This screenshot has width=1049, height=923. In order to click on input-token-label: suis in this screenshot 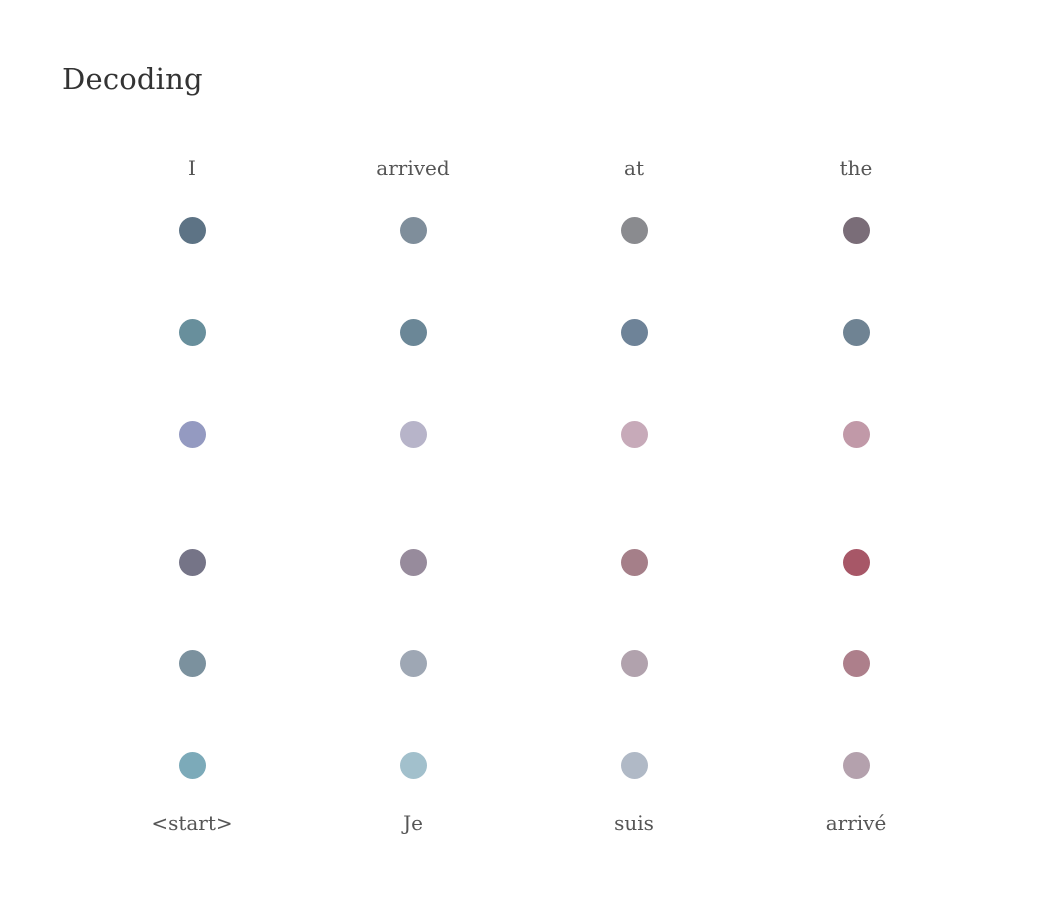, I will do `click(634, 823)`.